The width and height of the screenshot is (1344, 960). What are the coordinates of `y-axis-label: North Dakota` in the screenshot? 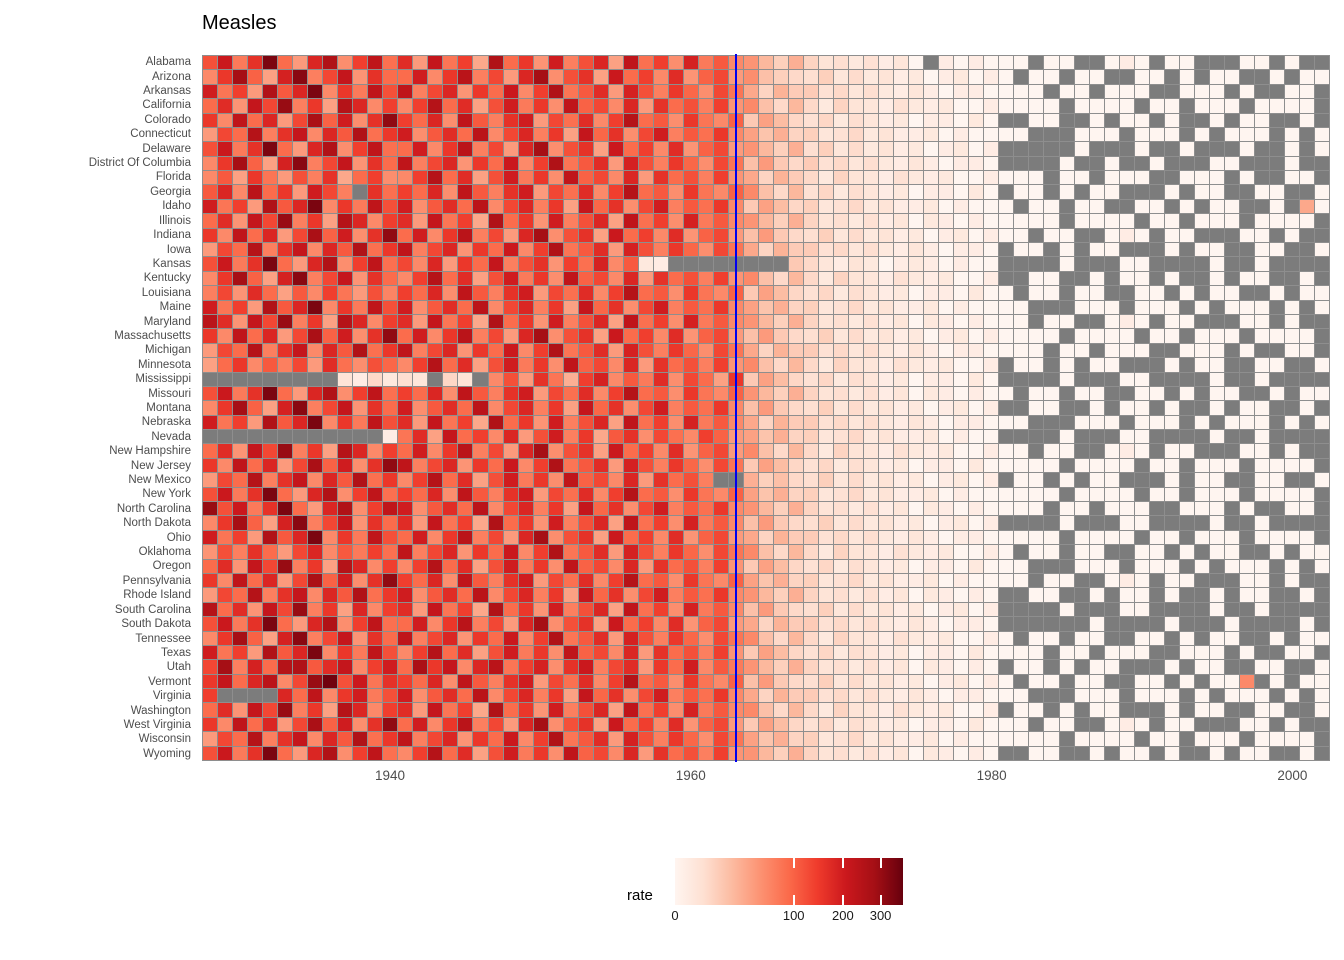 It's located at (157, 523).